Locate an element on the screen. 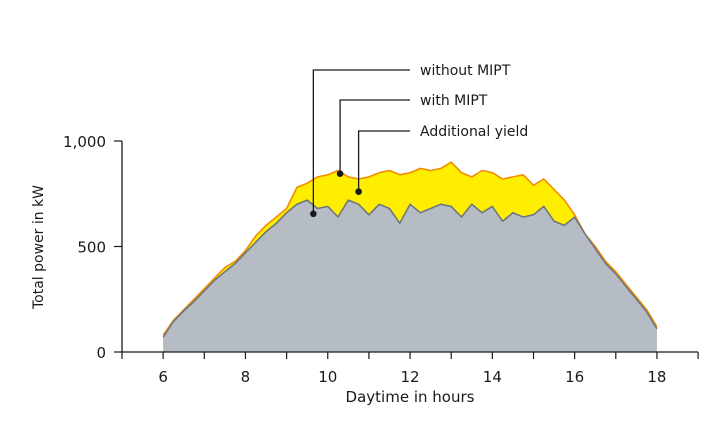  y-axis-label: Total power in kW is located at coordinates (39, 247).